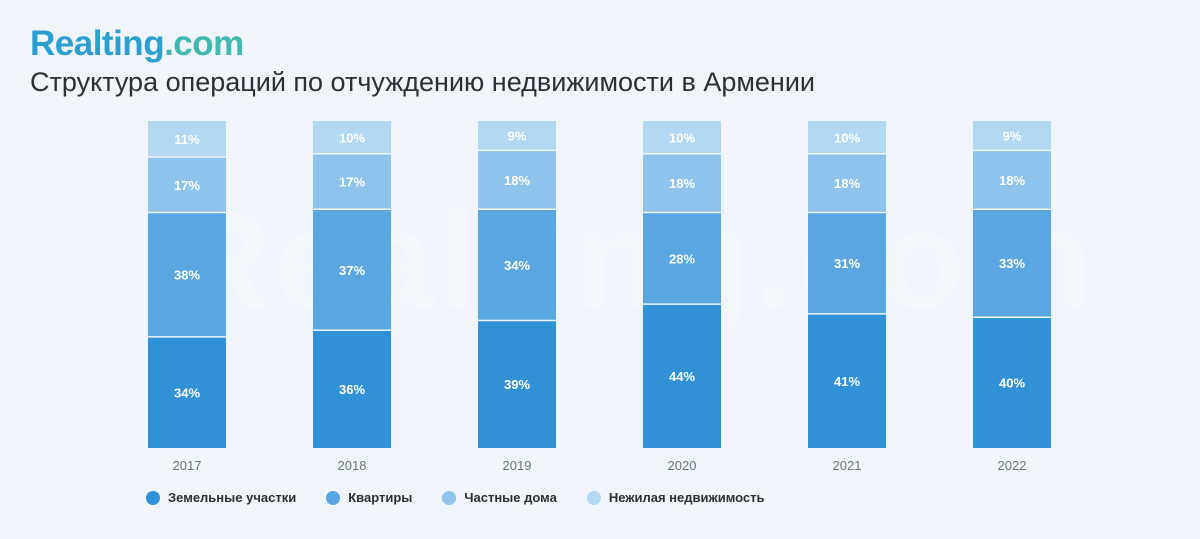  I want to click on data-label-2017-4: 11%, so click(187, 139).